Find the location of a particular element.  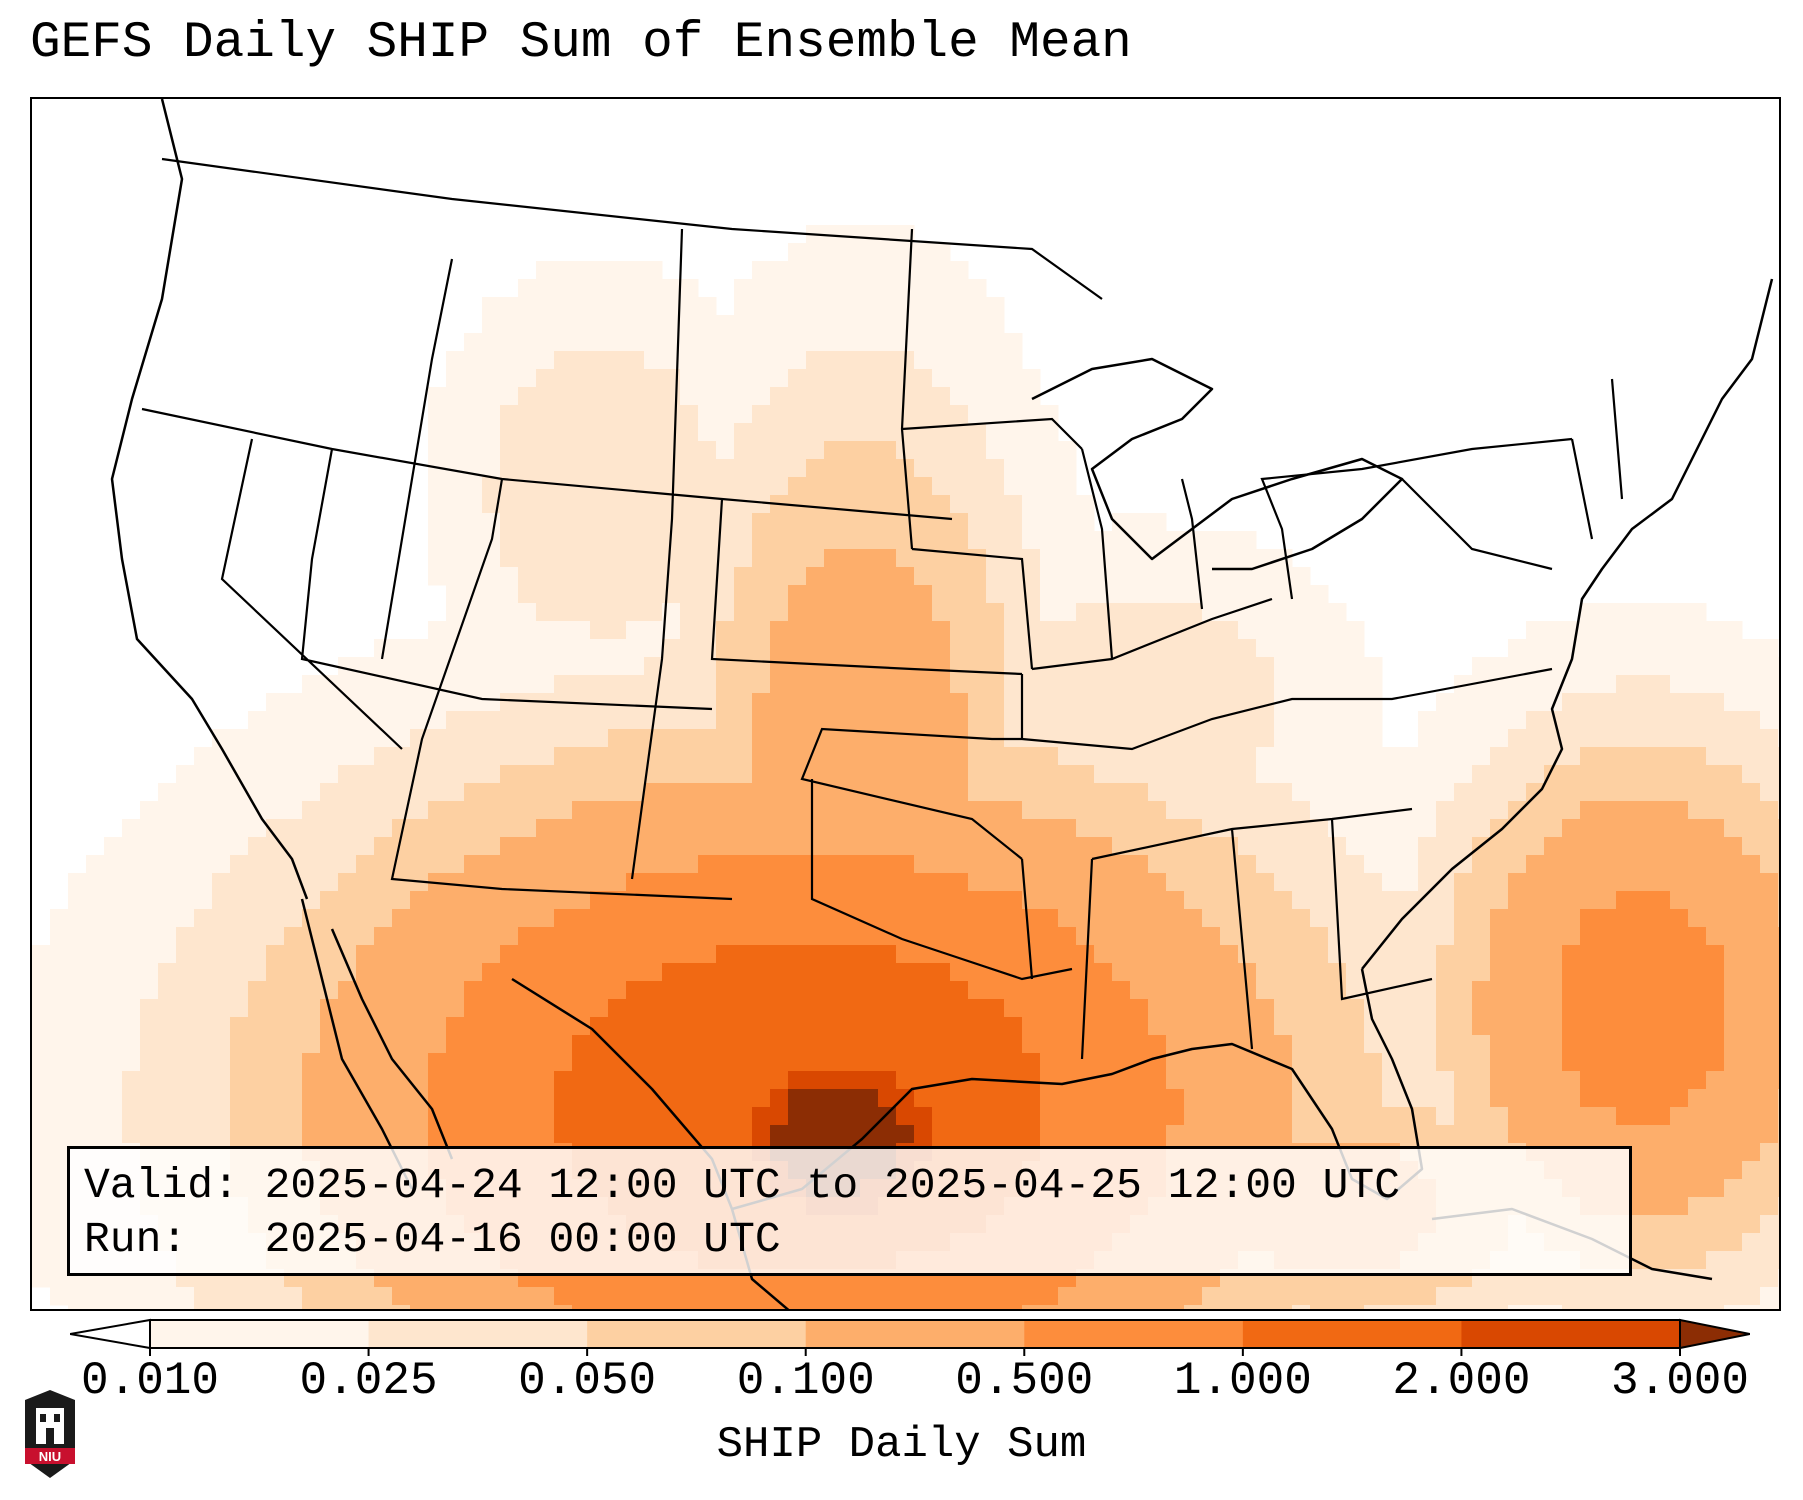

logo-text: NIU is located at coordinates (50, 1456).